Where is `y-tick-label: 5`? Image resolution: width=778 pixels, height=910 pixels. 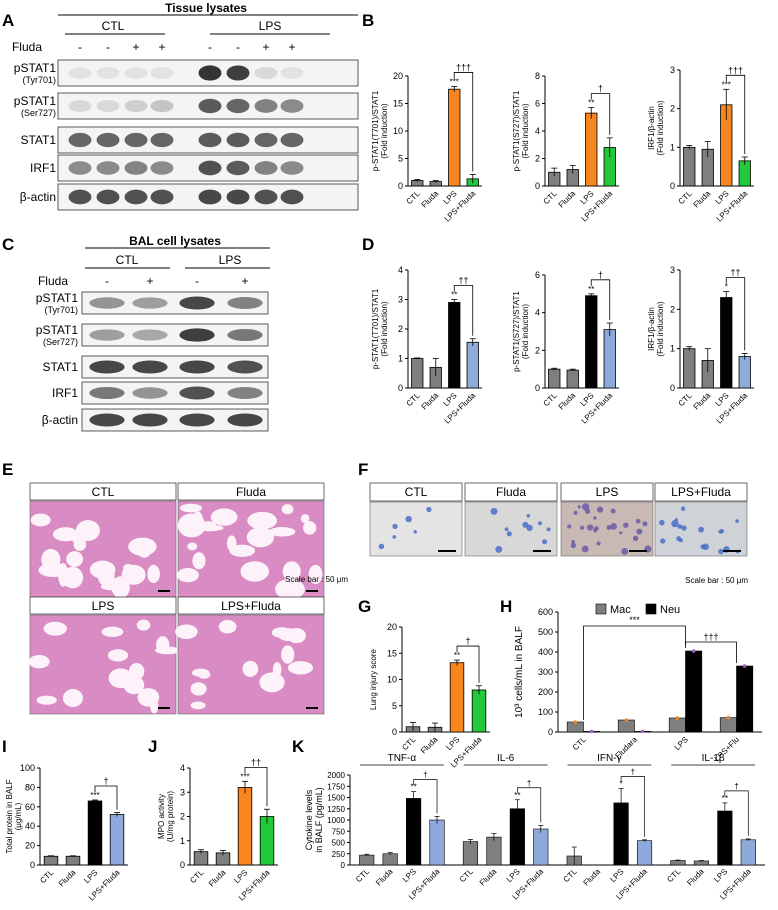 y-tick-label: 5 is located at coordinates (400, 159).